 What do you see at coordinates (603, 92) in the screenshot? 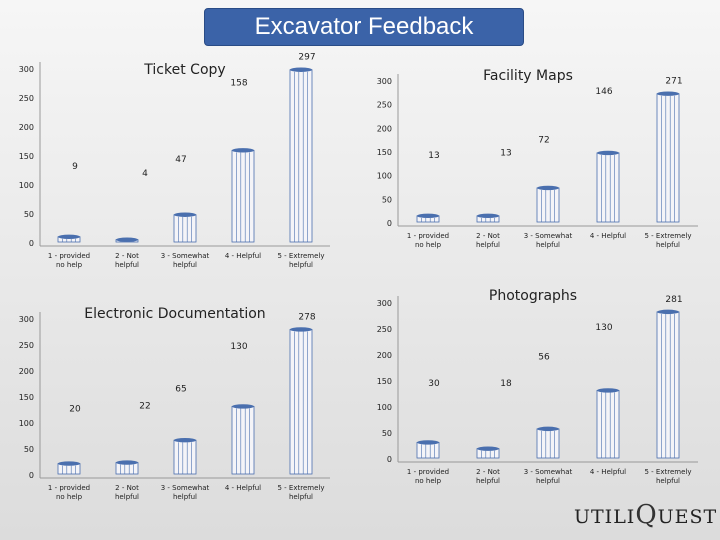
I see `data-label: 146` at bounding box center [603, 92].